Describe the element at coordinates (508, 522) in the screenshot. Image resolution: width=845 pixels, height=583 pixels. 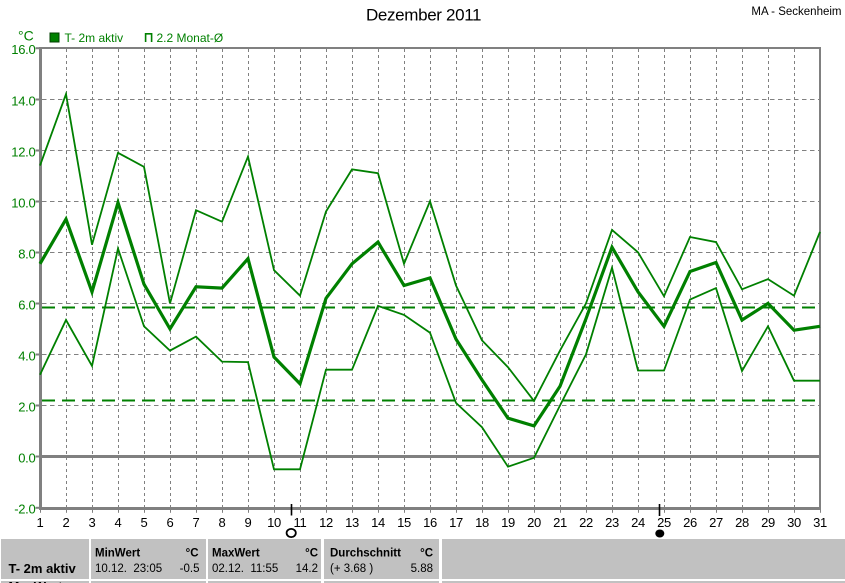
I see `svg-text: 19` at that location.